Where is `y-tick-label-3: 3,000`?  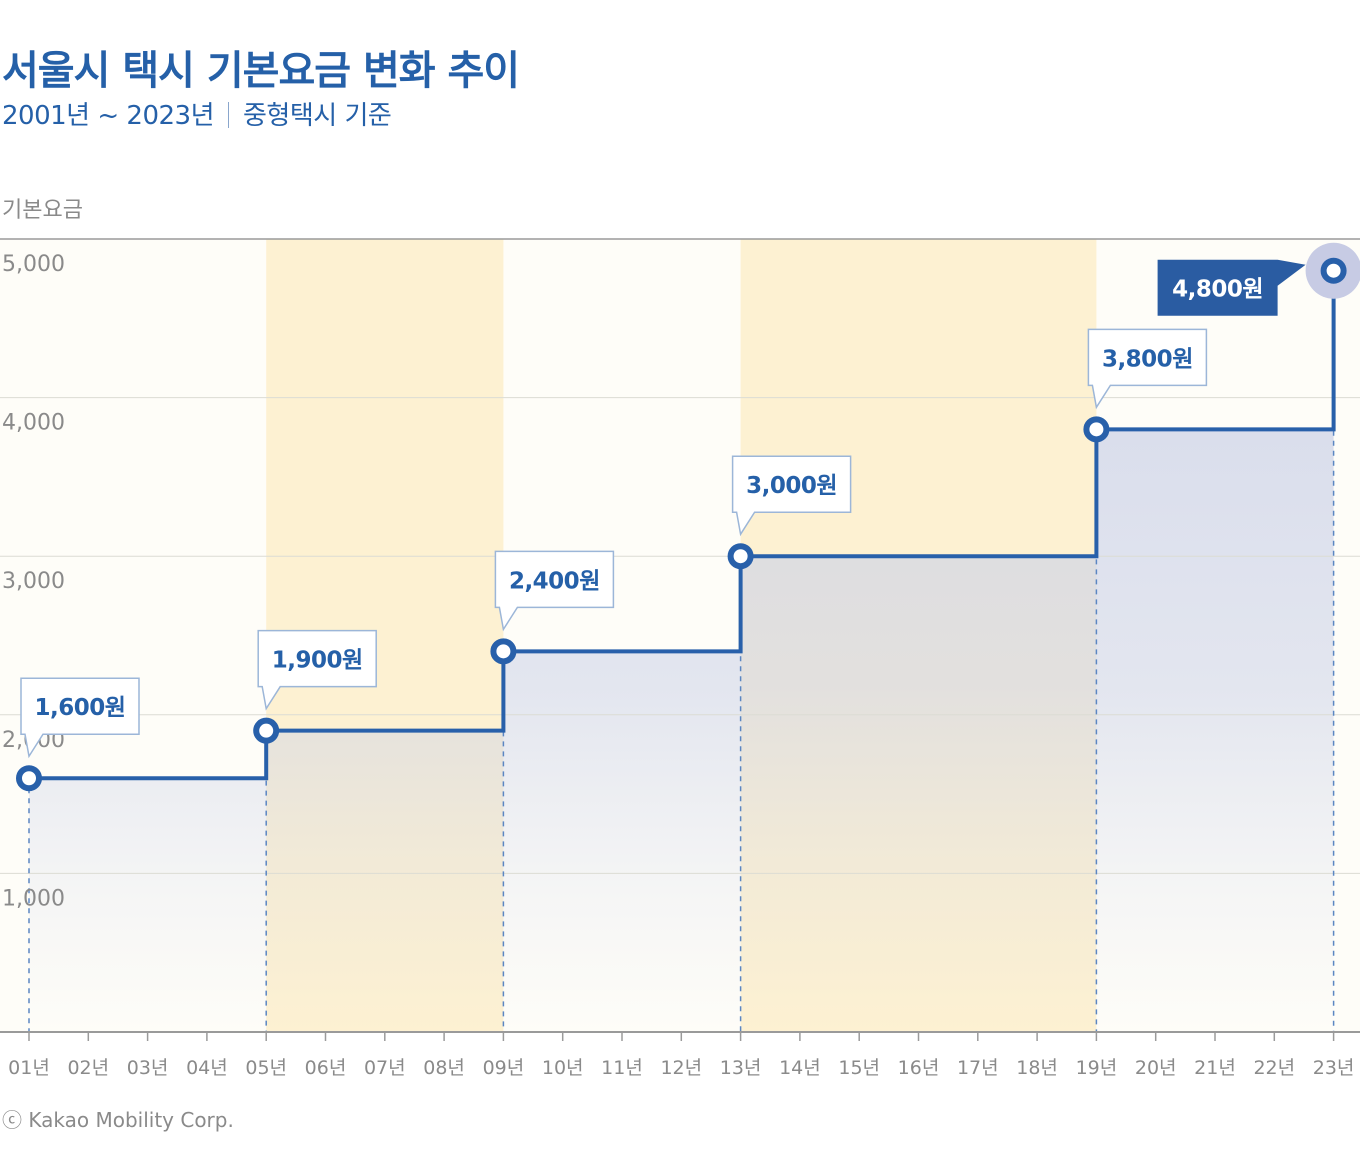 y-tick-label-3: 3,000 is located at coordinates (33, 581).